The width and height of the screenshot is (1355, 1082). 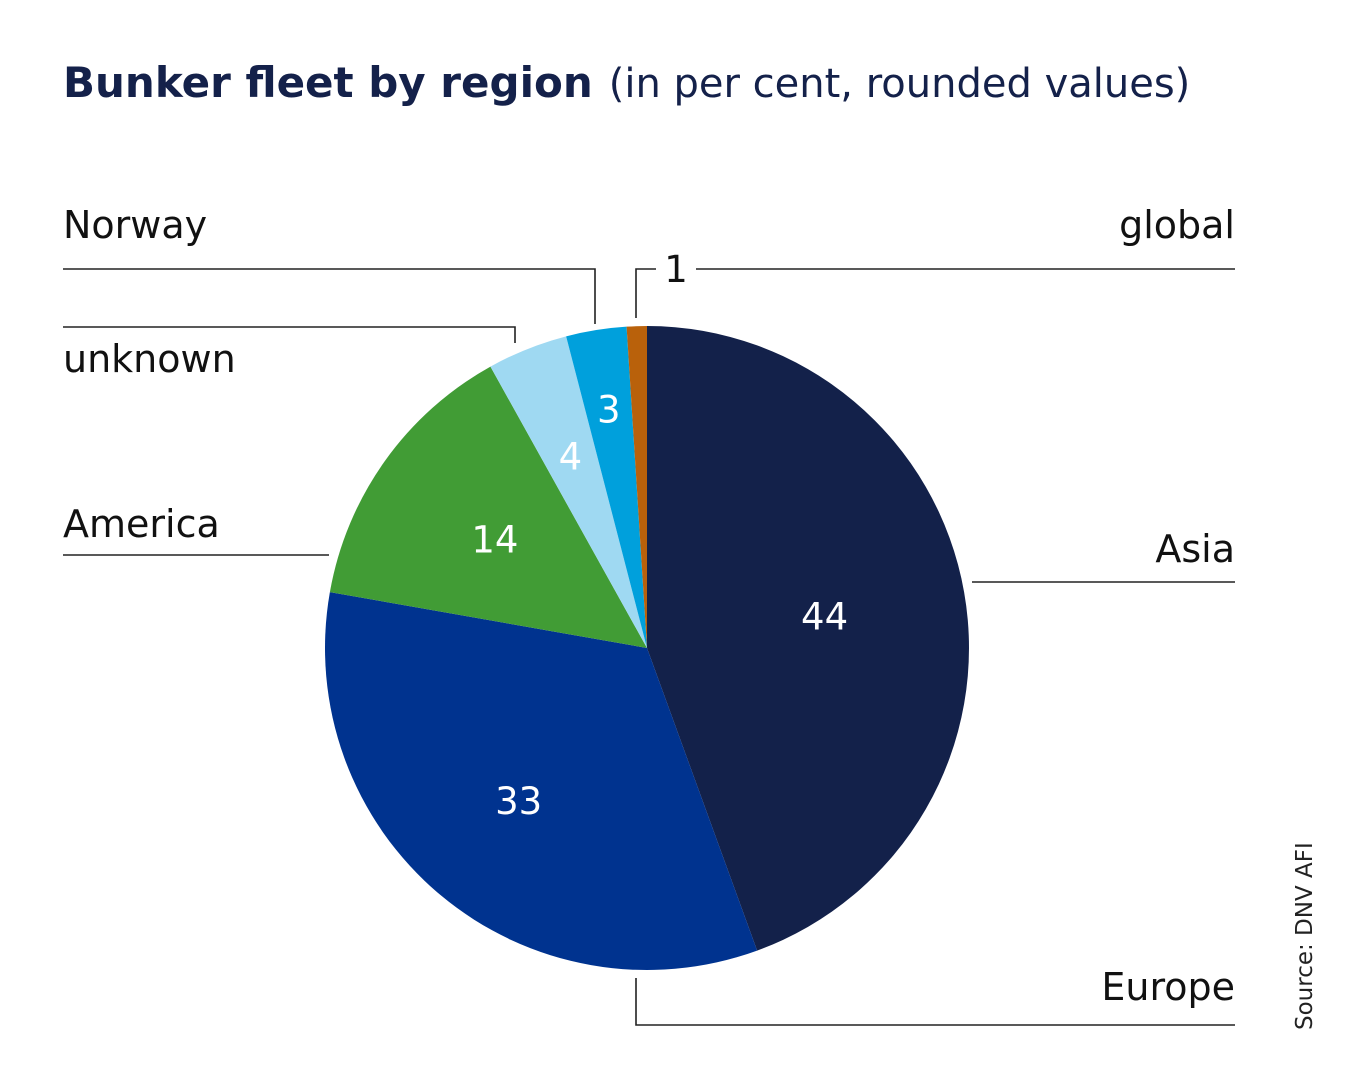 I want to click on leader-unknown, so click(x=289, y=334).